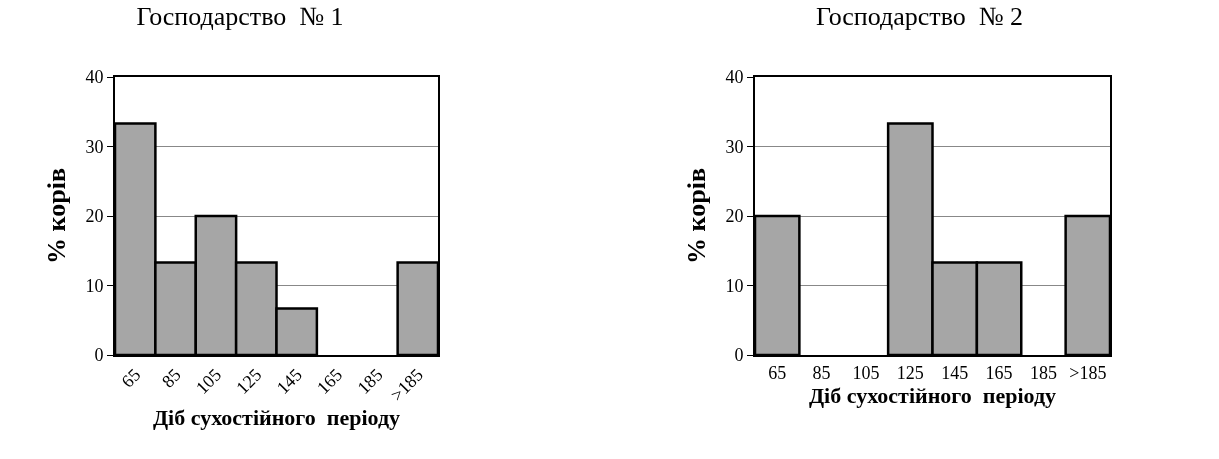 This screenshot has height=459, width=1219. What do you see at coordinates (240, 17) in the screenshot?
I see `chart-title: Господарство № 1` at bounding box center [240, 17].